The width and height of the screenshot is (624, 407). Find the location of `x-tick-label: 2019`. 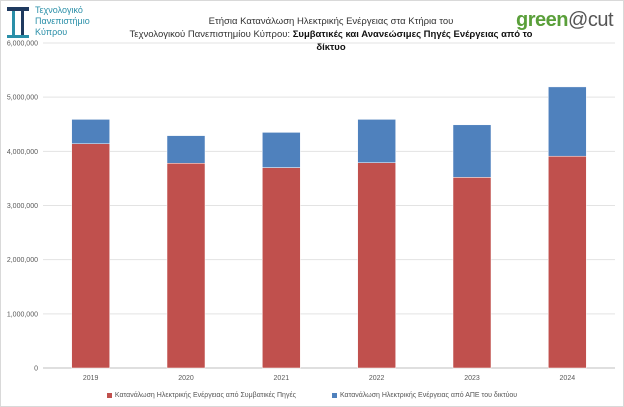

x-tick-label: 2019 is located at coordinates (91, 378).